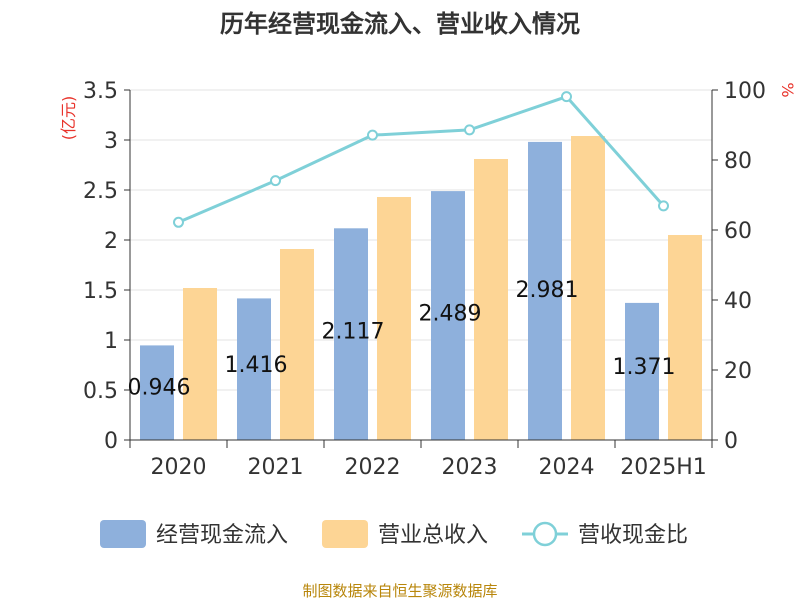 The height and width of the screenshot is (600, 800). I want to click on y-right-tick-label: 100, so click(745, 91).